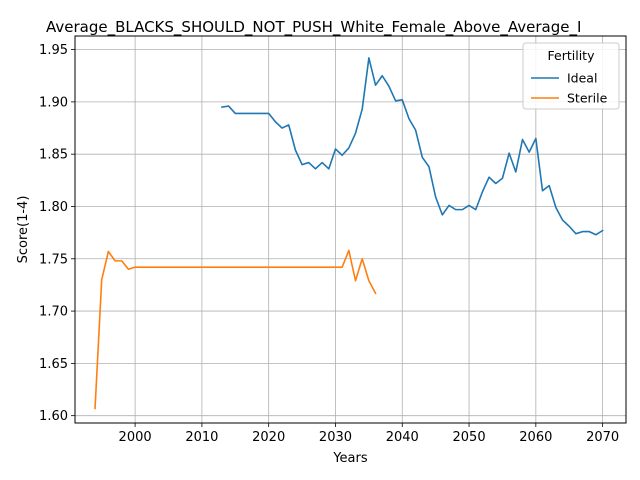 This screenshot has width=640, height=480. I want to click on y-tick-label: 1.95, so click(53, 50).